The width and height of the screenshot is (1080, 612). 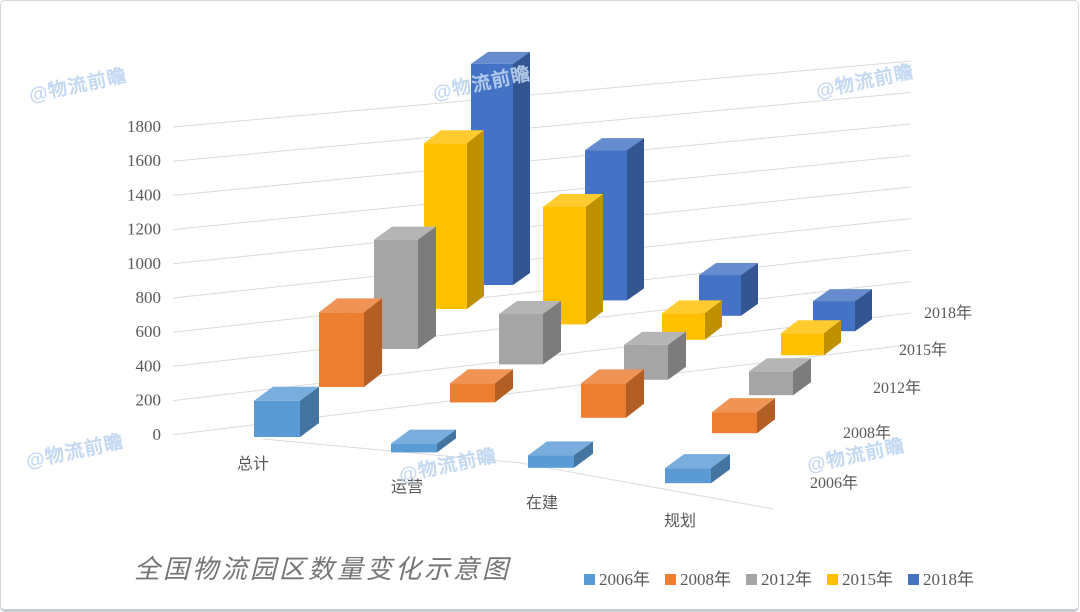 What do you see at coordinates (913, 579) in the screenshot?
I see `legend-swatch-2018年` at bounding box center [913, 579].